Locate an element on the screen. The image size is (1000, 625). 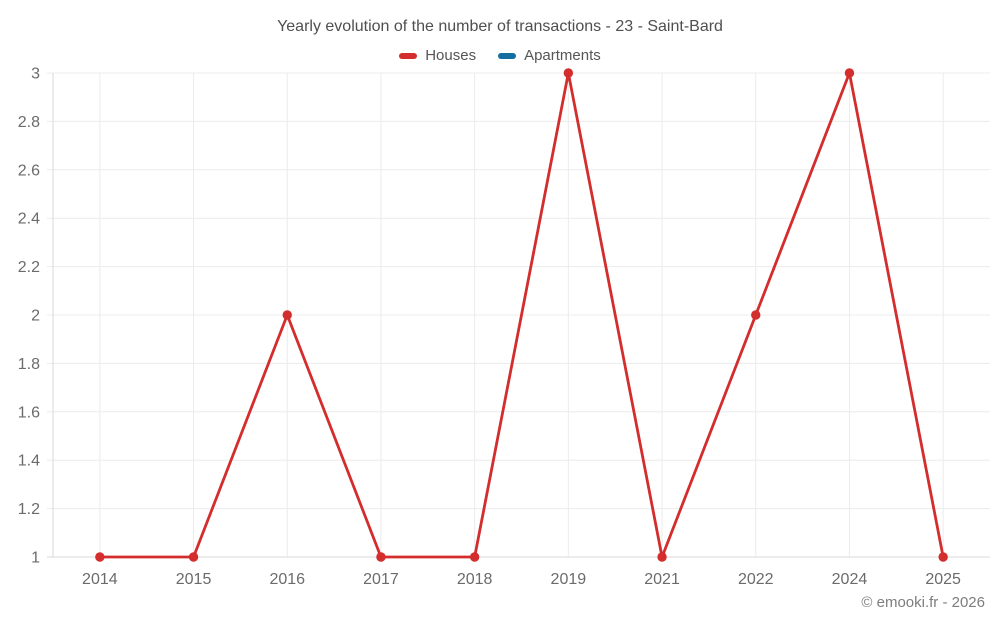
x-tick-label: 2024 is located at coordinates (850, 579).